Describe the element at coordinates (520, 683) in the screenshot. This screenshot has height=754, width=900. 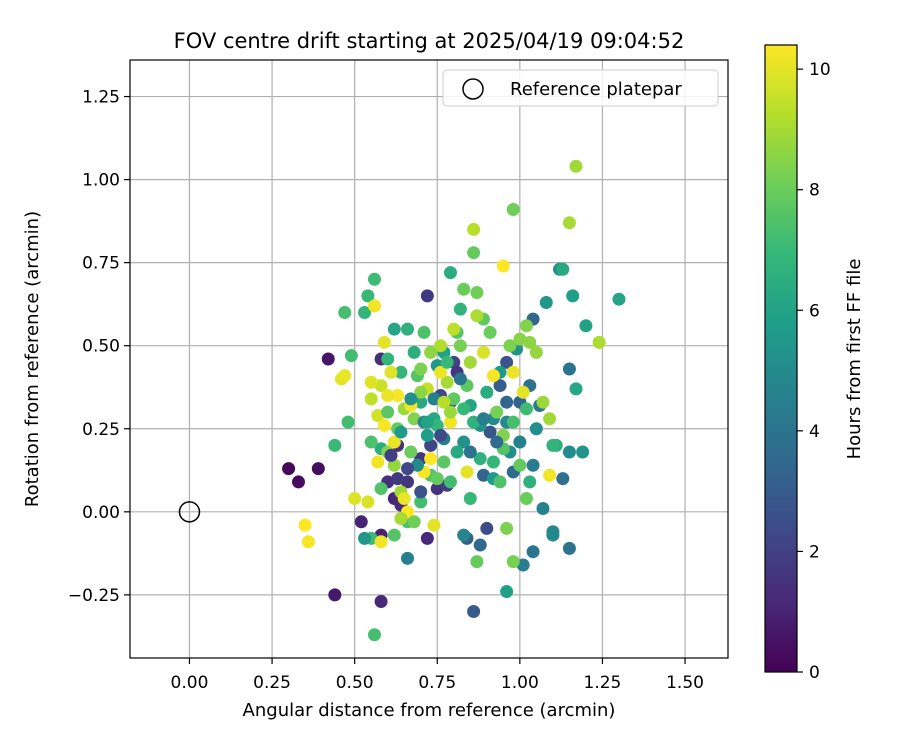
I see `x-tick-label: 1.00` at that location.